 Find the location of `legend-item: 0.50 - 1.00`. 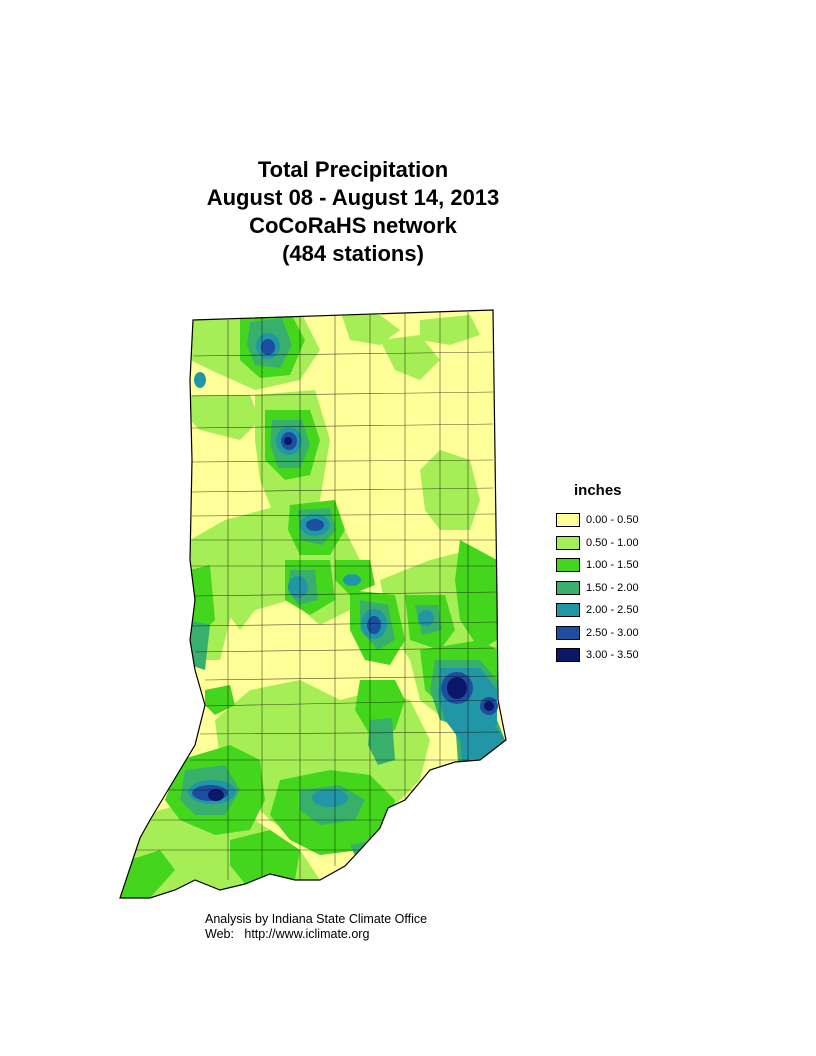

legend-item: 0.50 - 1.00 is located at coordinates (631, 543).